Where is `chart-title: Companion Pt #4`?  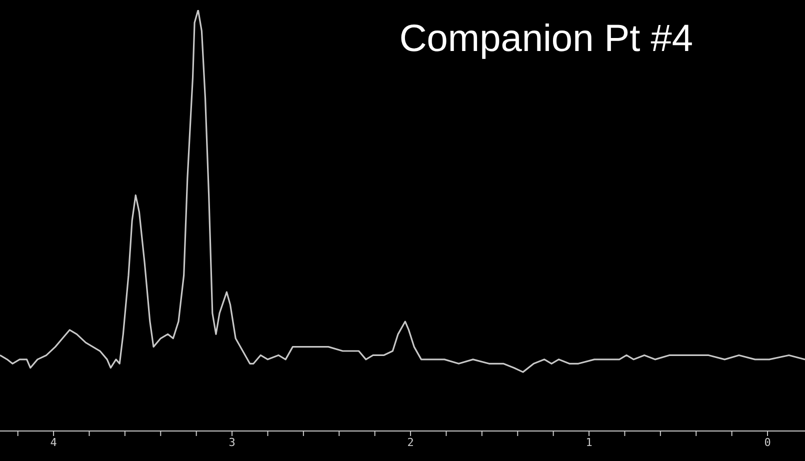
chart-title: Companion Pt #4 is located at coordinates (546, 39).